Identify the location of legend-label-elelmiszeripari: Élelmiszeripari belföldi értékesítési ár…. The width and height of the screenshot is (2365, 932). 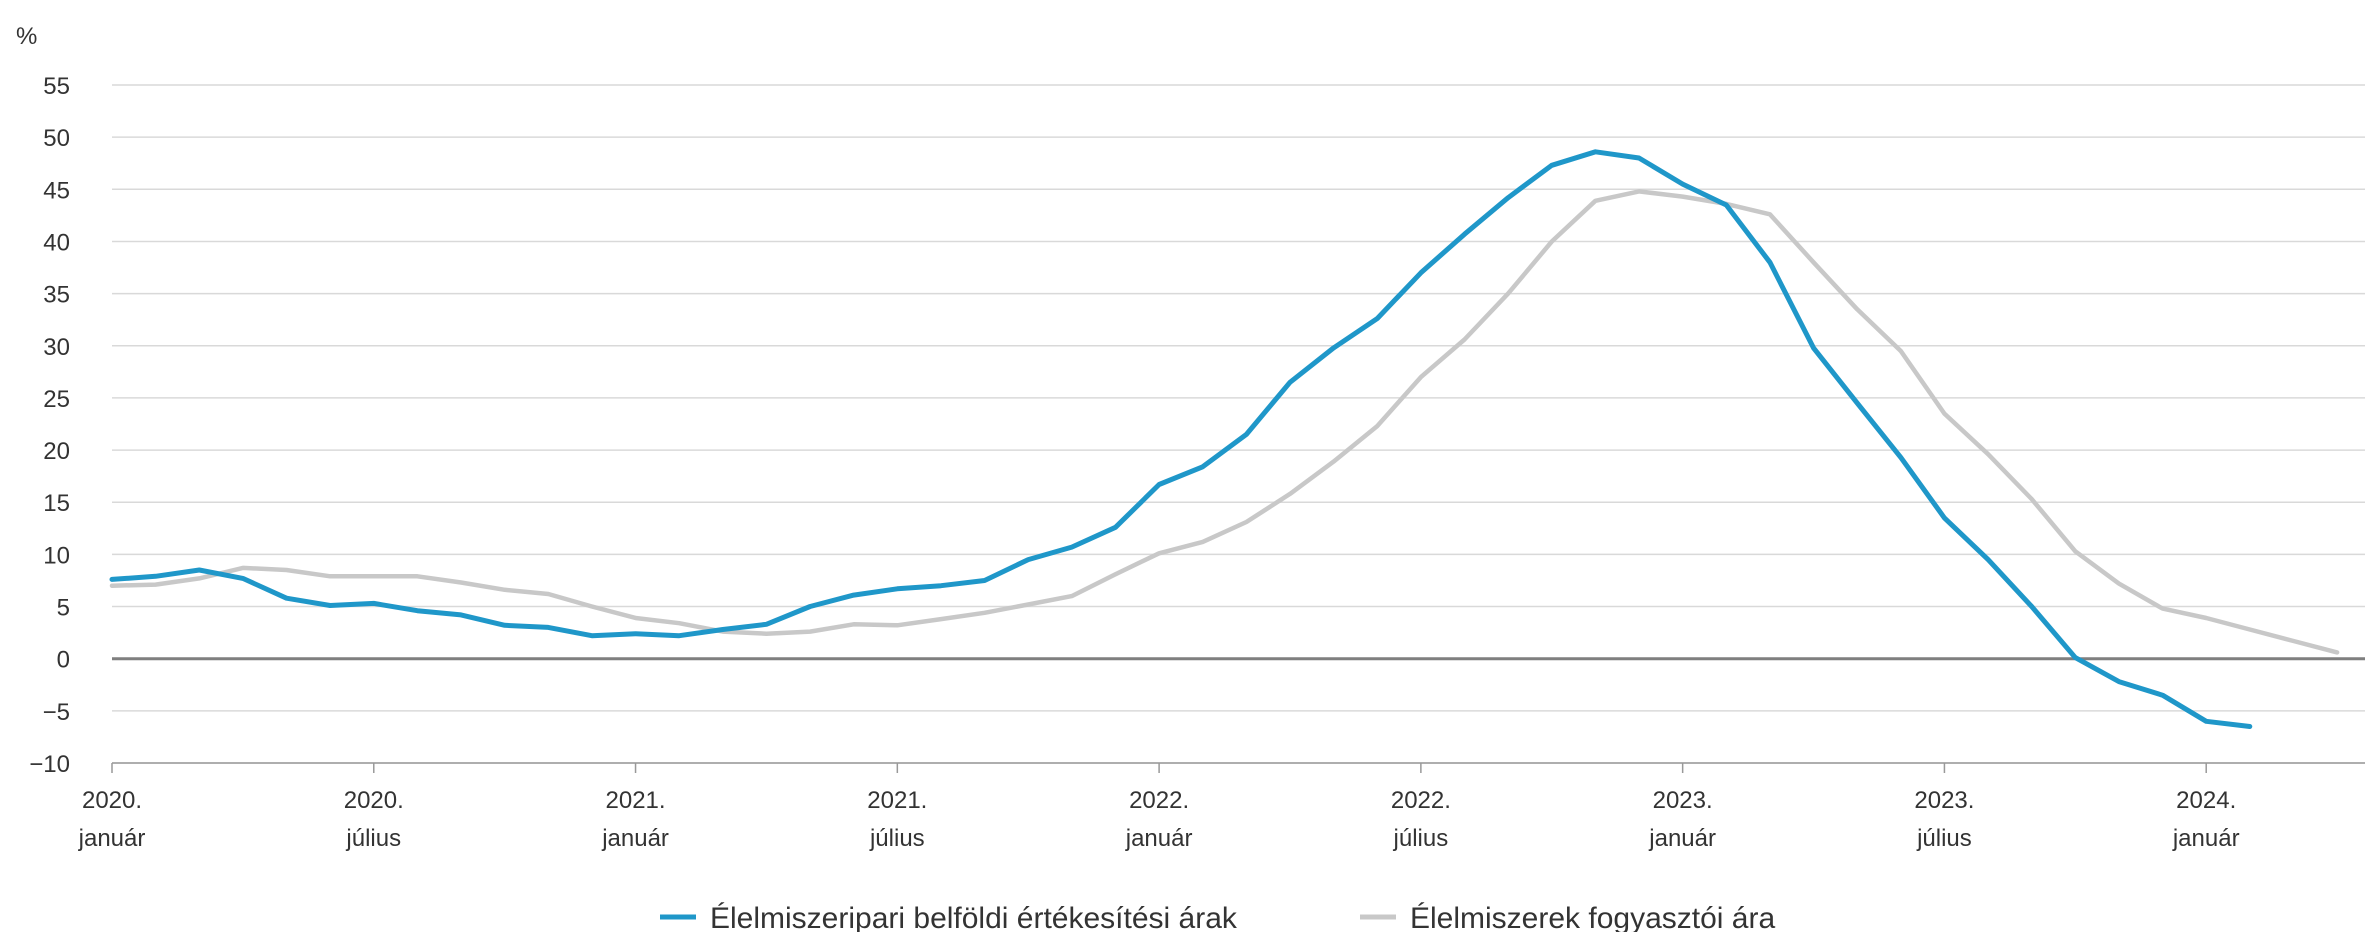
(974, 917).